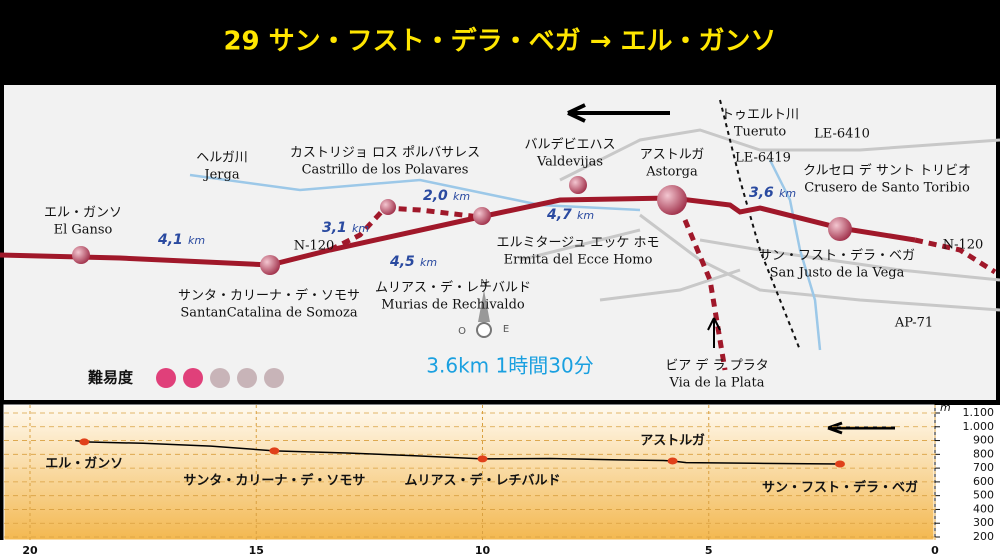  What do you see at coordinates (861, 428) in the screenshot?
I see `profile-arrow` at bounding box center [861, 428].